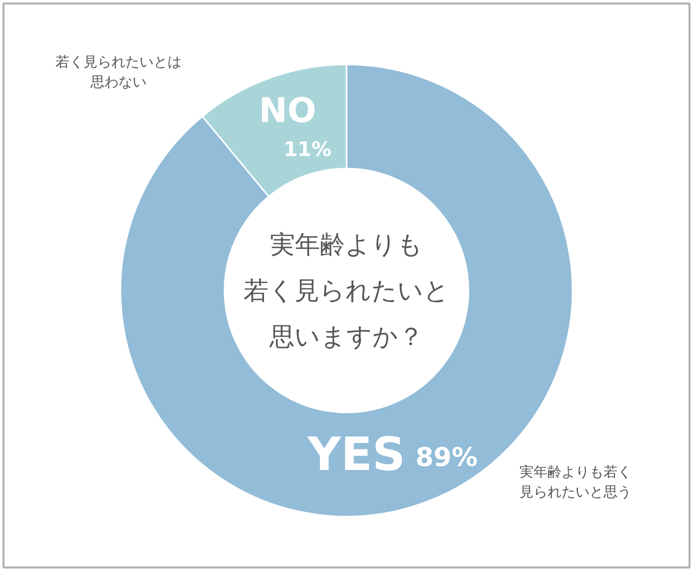  I want to click on data-label: 11%, so click(308, 148).